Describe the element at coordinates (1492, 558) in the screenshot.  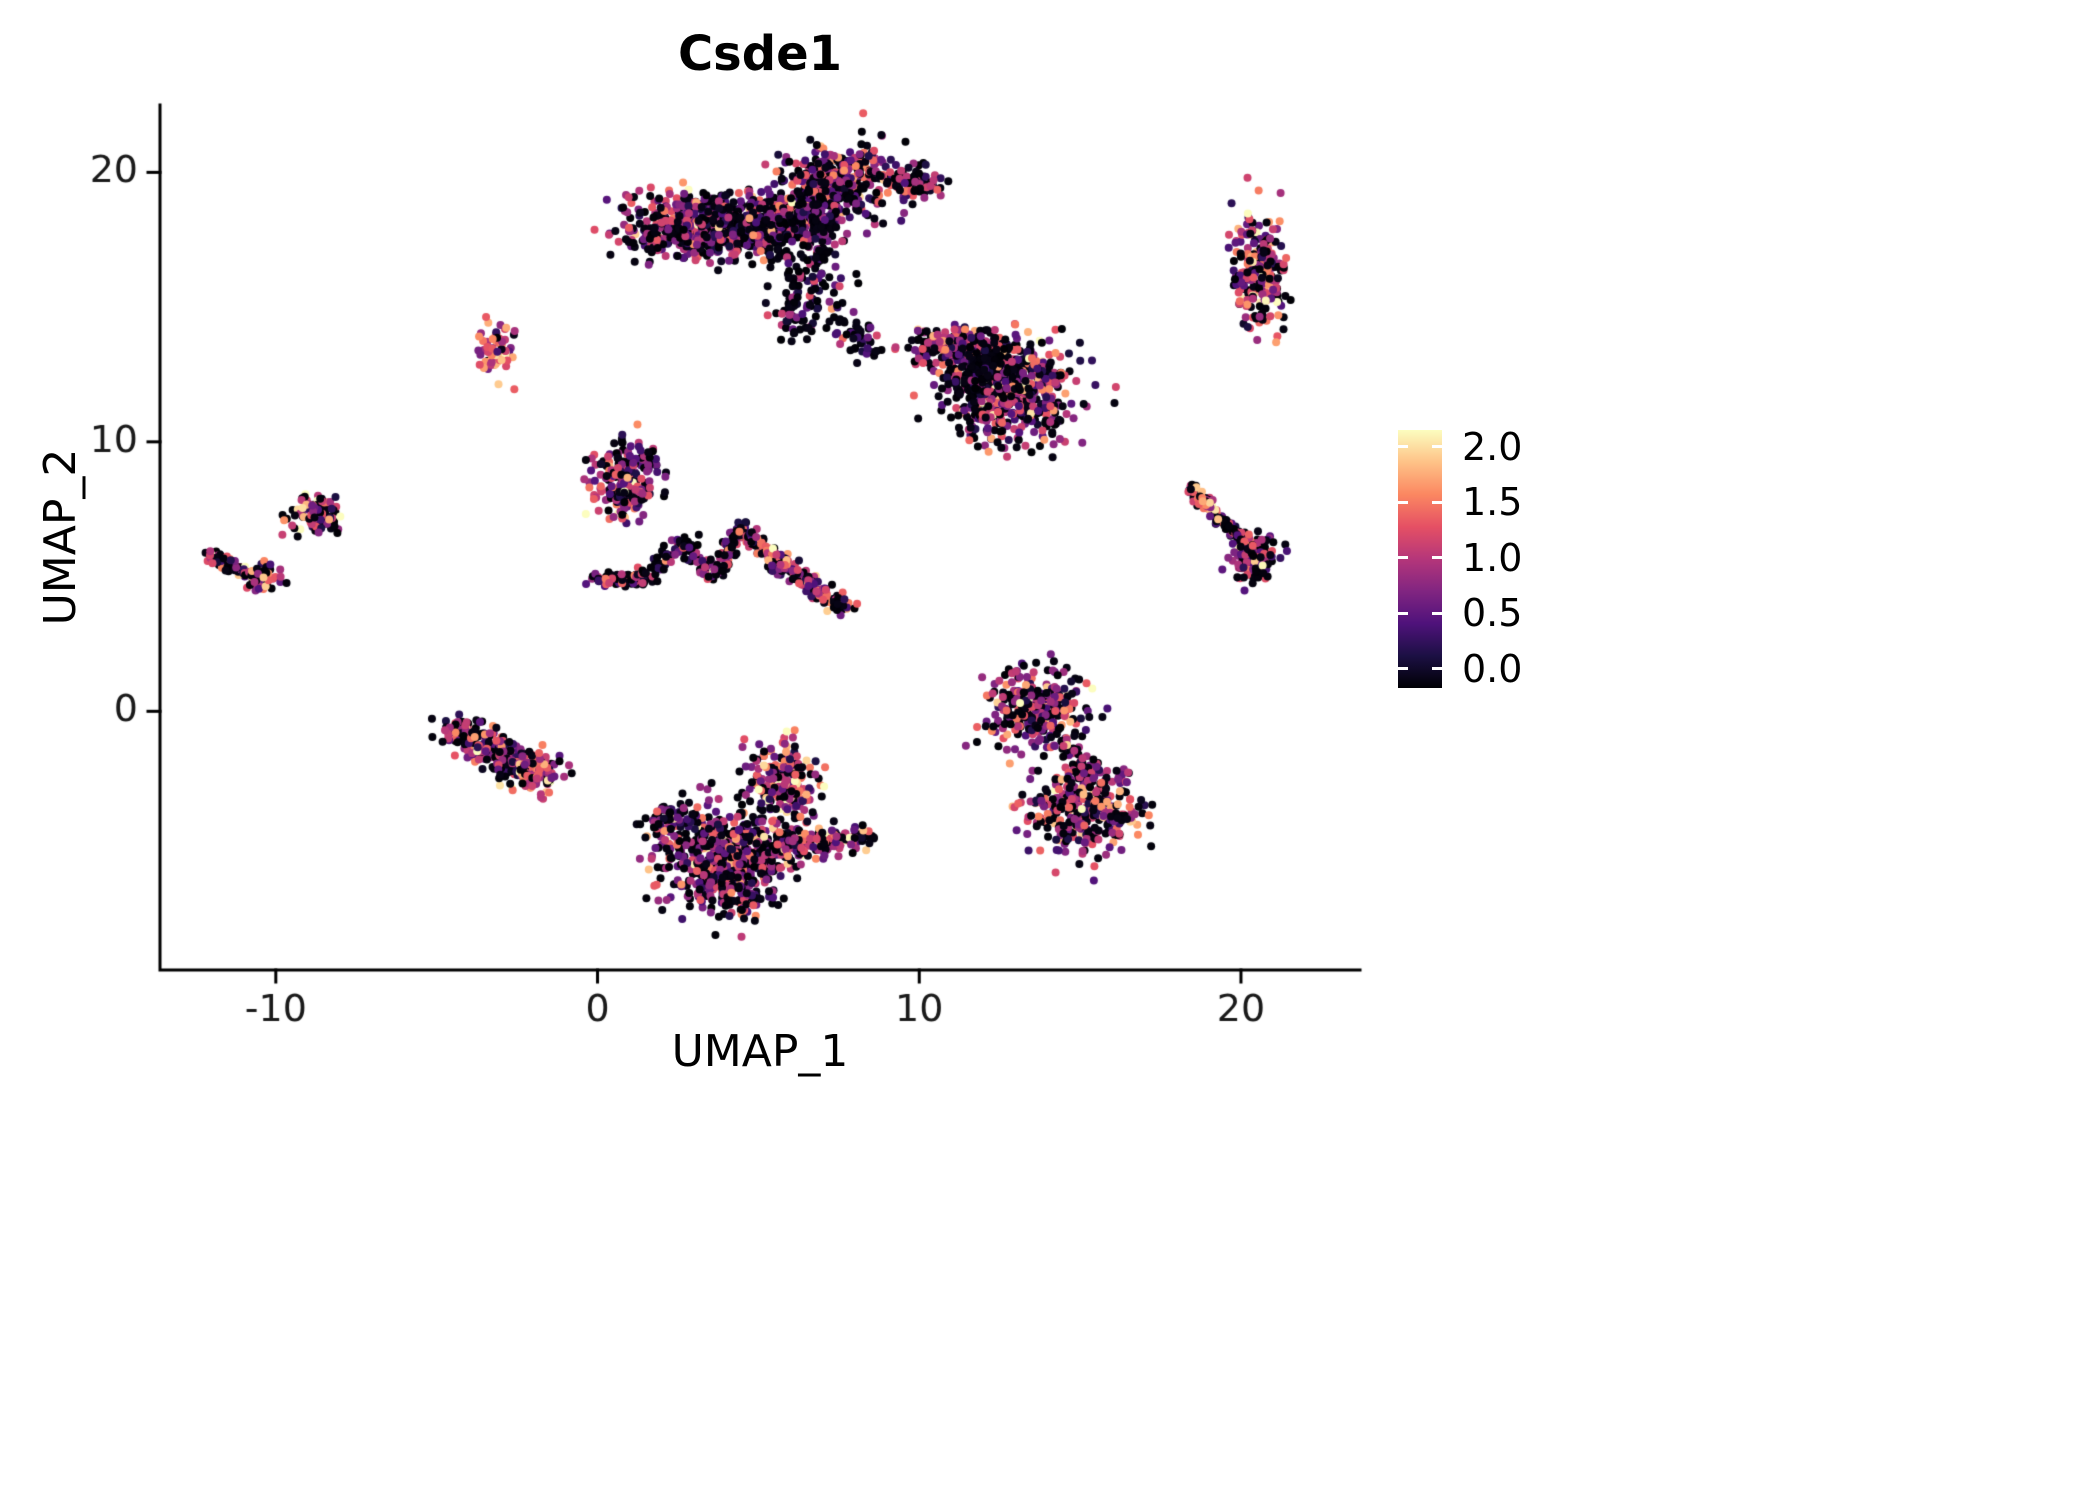
I see `colorbar-tick-label: 1.0` at that location.